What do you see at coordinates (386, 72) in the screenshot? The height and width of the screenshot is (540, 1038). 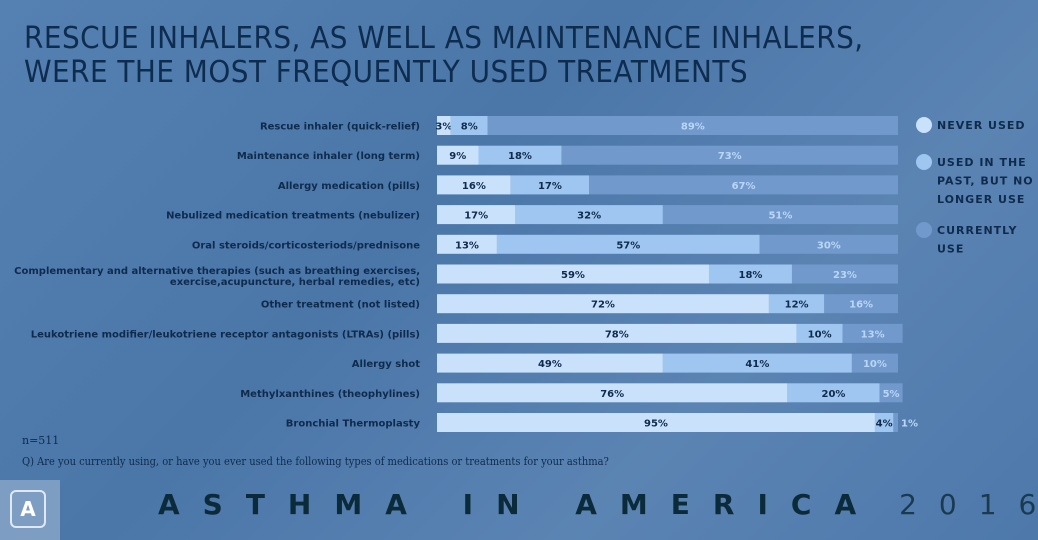 I see `title-line-2: WERE THE MOST FREQUENTLY USED TREATMENTS` at bounding box center [386, 72].